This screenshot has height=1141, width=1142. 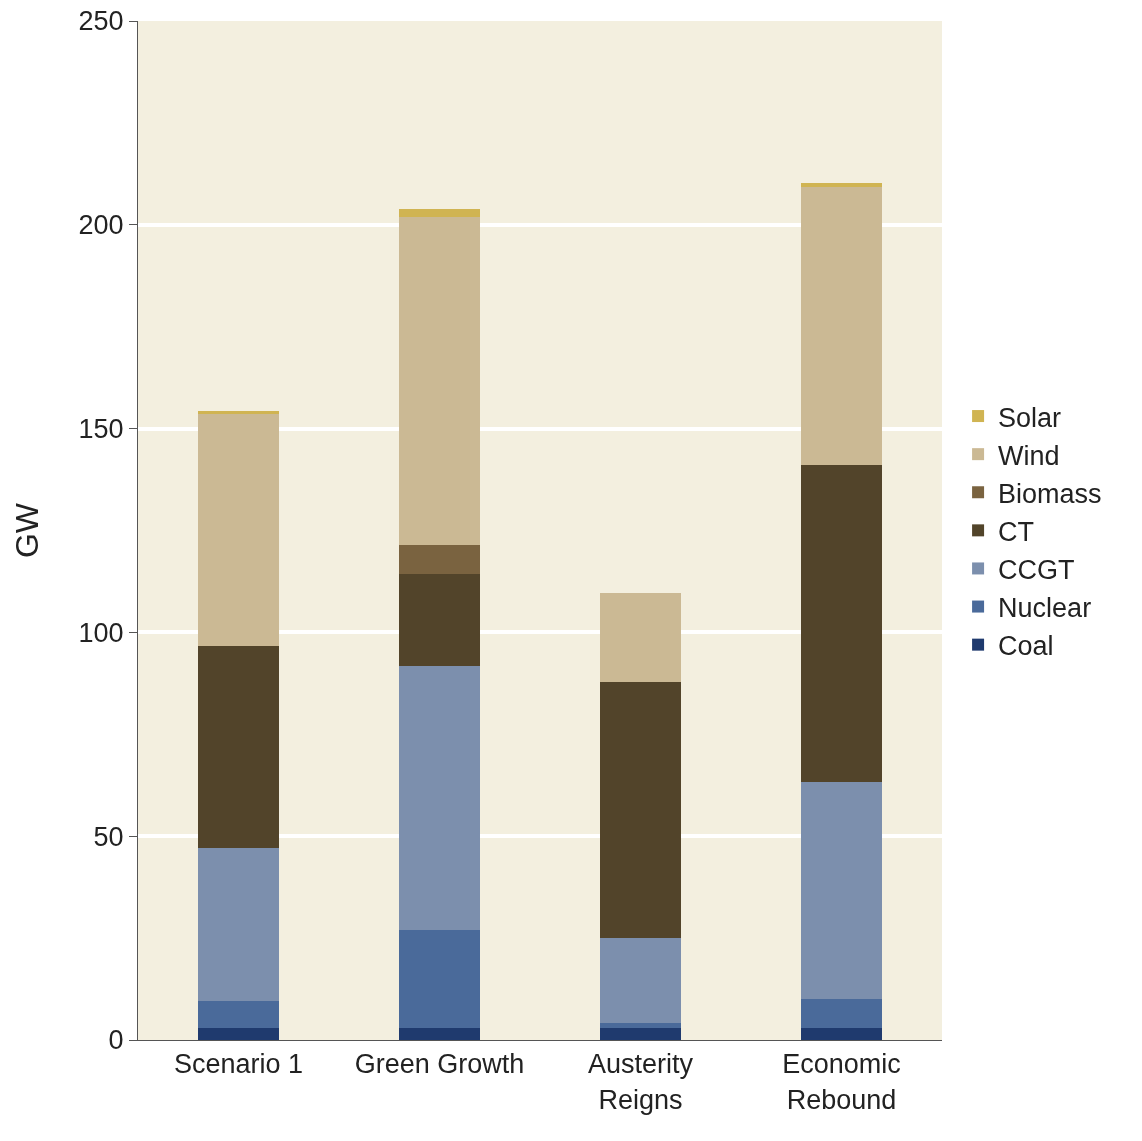 What do you see at coordinates (101, 632) in the screenshot?
I see `y-tick-label: 100` at bounding box center [101, 632].